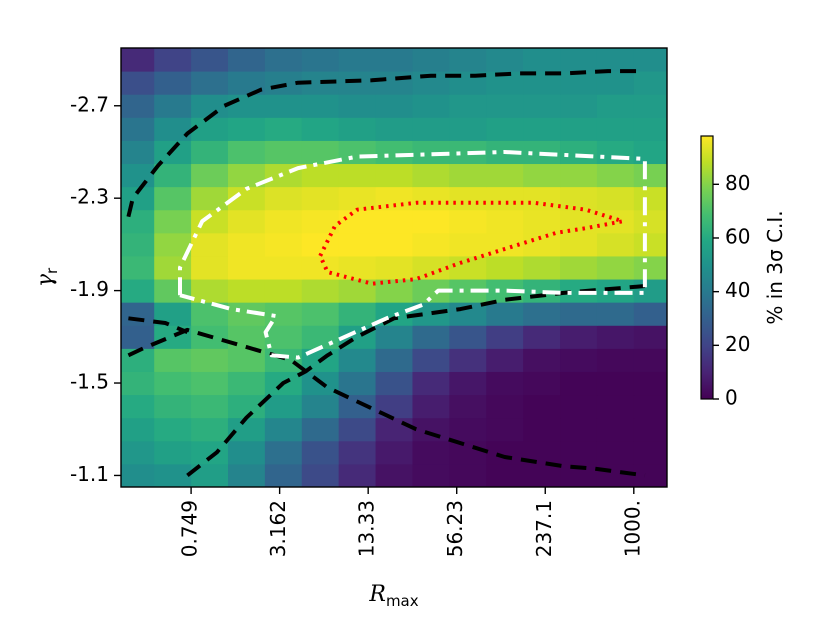  What do you see at coordinates (393, 596) in the screenshot?
I see `x-axis-label: Rmax` at bounding box center [393, 596].